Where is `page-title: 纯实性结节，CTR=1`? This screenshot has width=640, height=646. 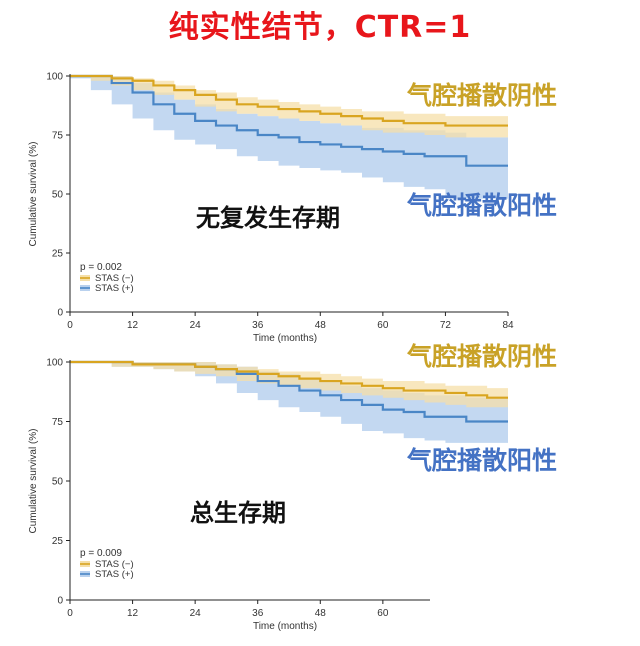 page-title: 纯实性结节，CTR=1 is located at coordinates (320, 27).